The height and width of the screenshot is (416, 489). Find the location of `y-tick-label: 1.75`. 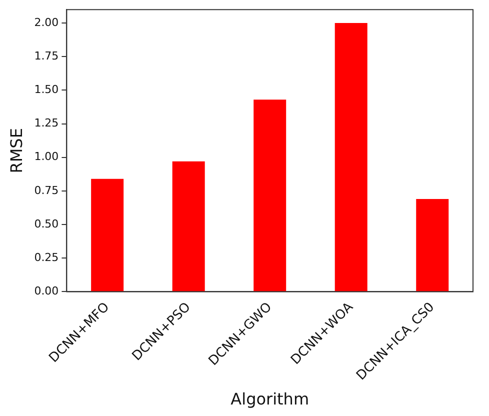

y-tick-label: 1.75 is located at coordinates (46, 55).